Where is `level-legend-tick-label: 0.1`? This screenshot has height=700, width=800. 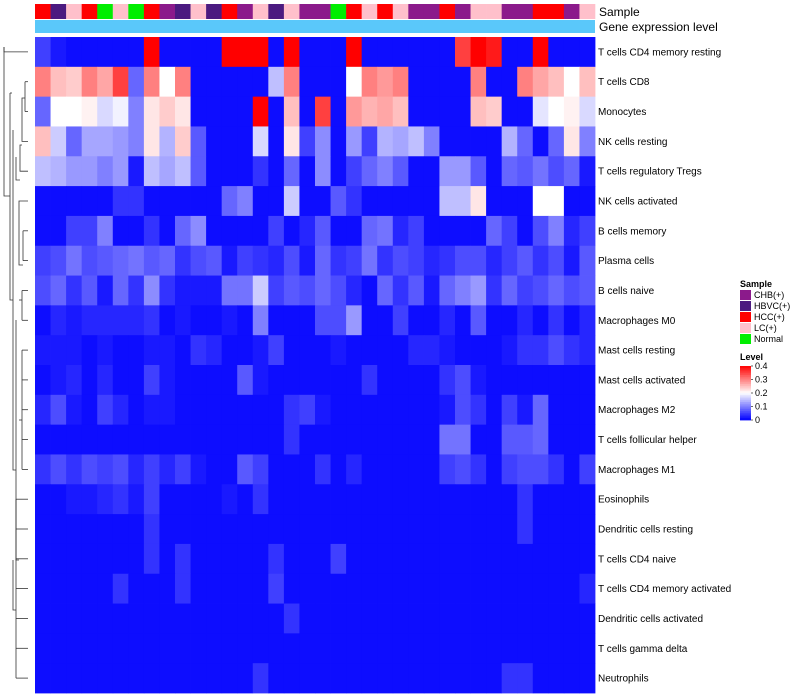 level-legend-tick-label: 0.1 is located at coordinates (761, 407).